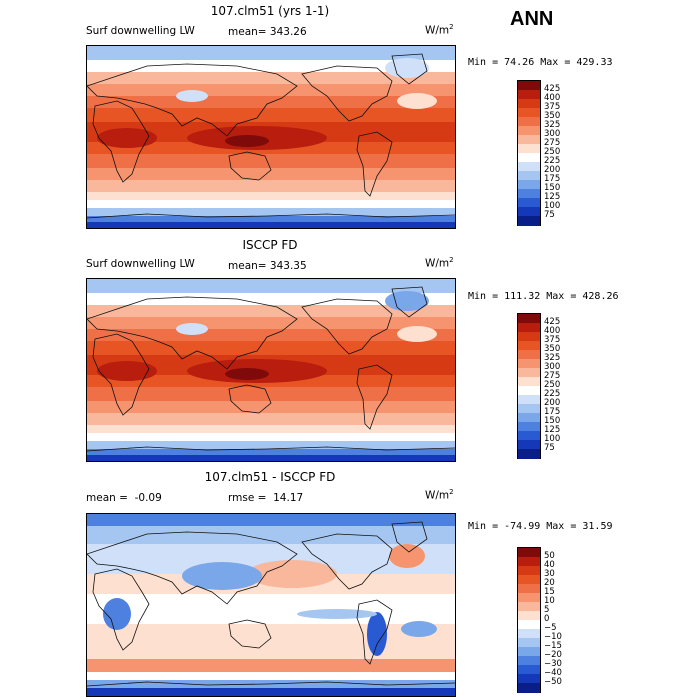 Image resolution: width=700 pixels, height=700 pixels. Describe the element at coordinates (337, 614) in the screenshot. I see `east-pacific-cold-anomaly` at that location.